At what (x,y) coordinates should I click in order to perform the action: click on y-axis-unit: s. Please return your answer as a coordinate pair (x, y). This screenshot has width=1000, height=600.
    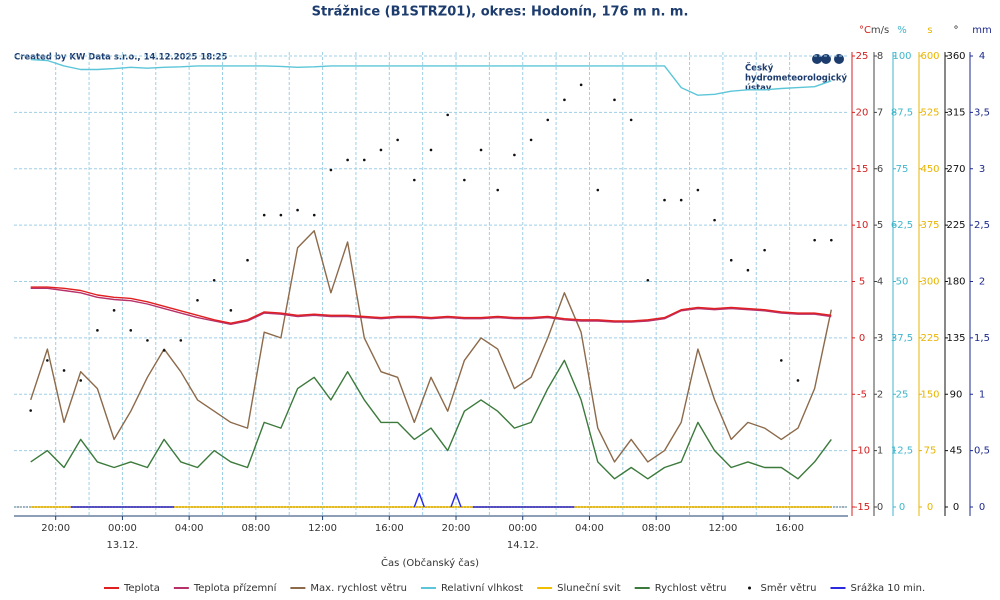
    Looking at the image, I should click on (929, 30).